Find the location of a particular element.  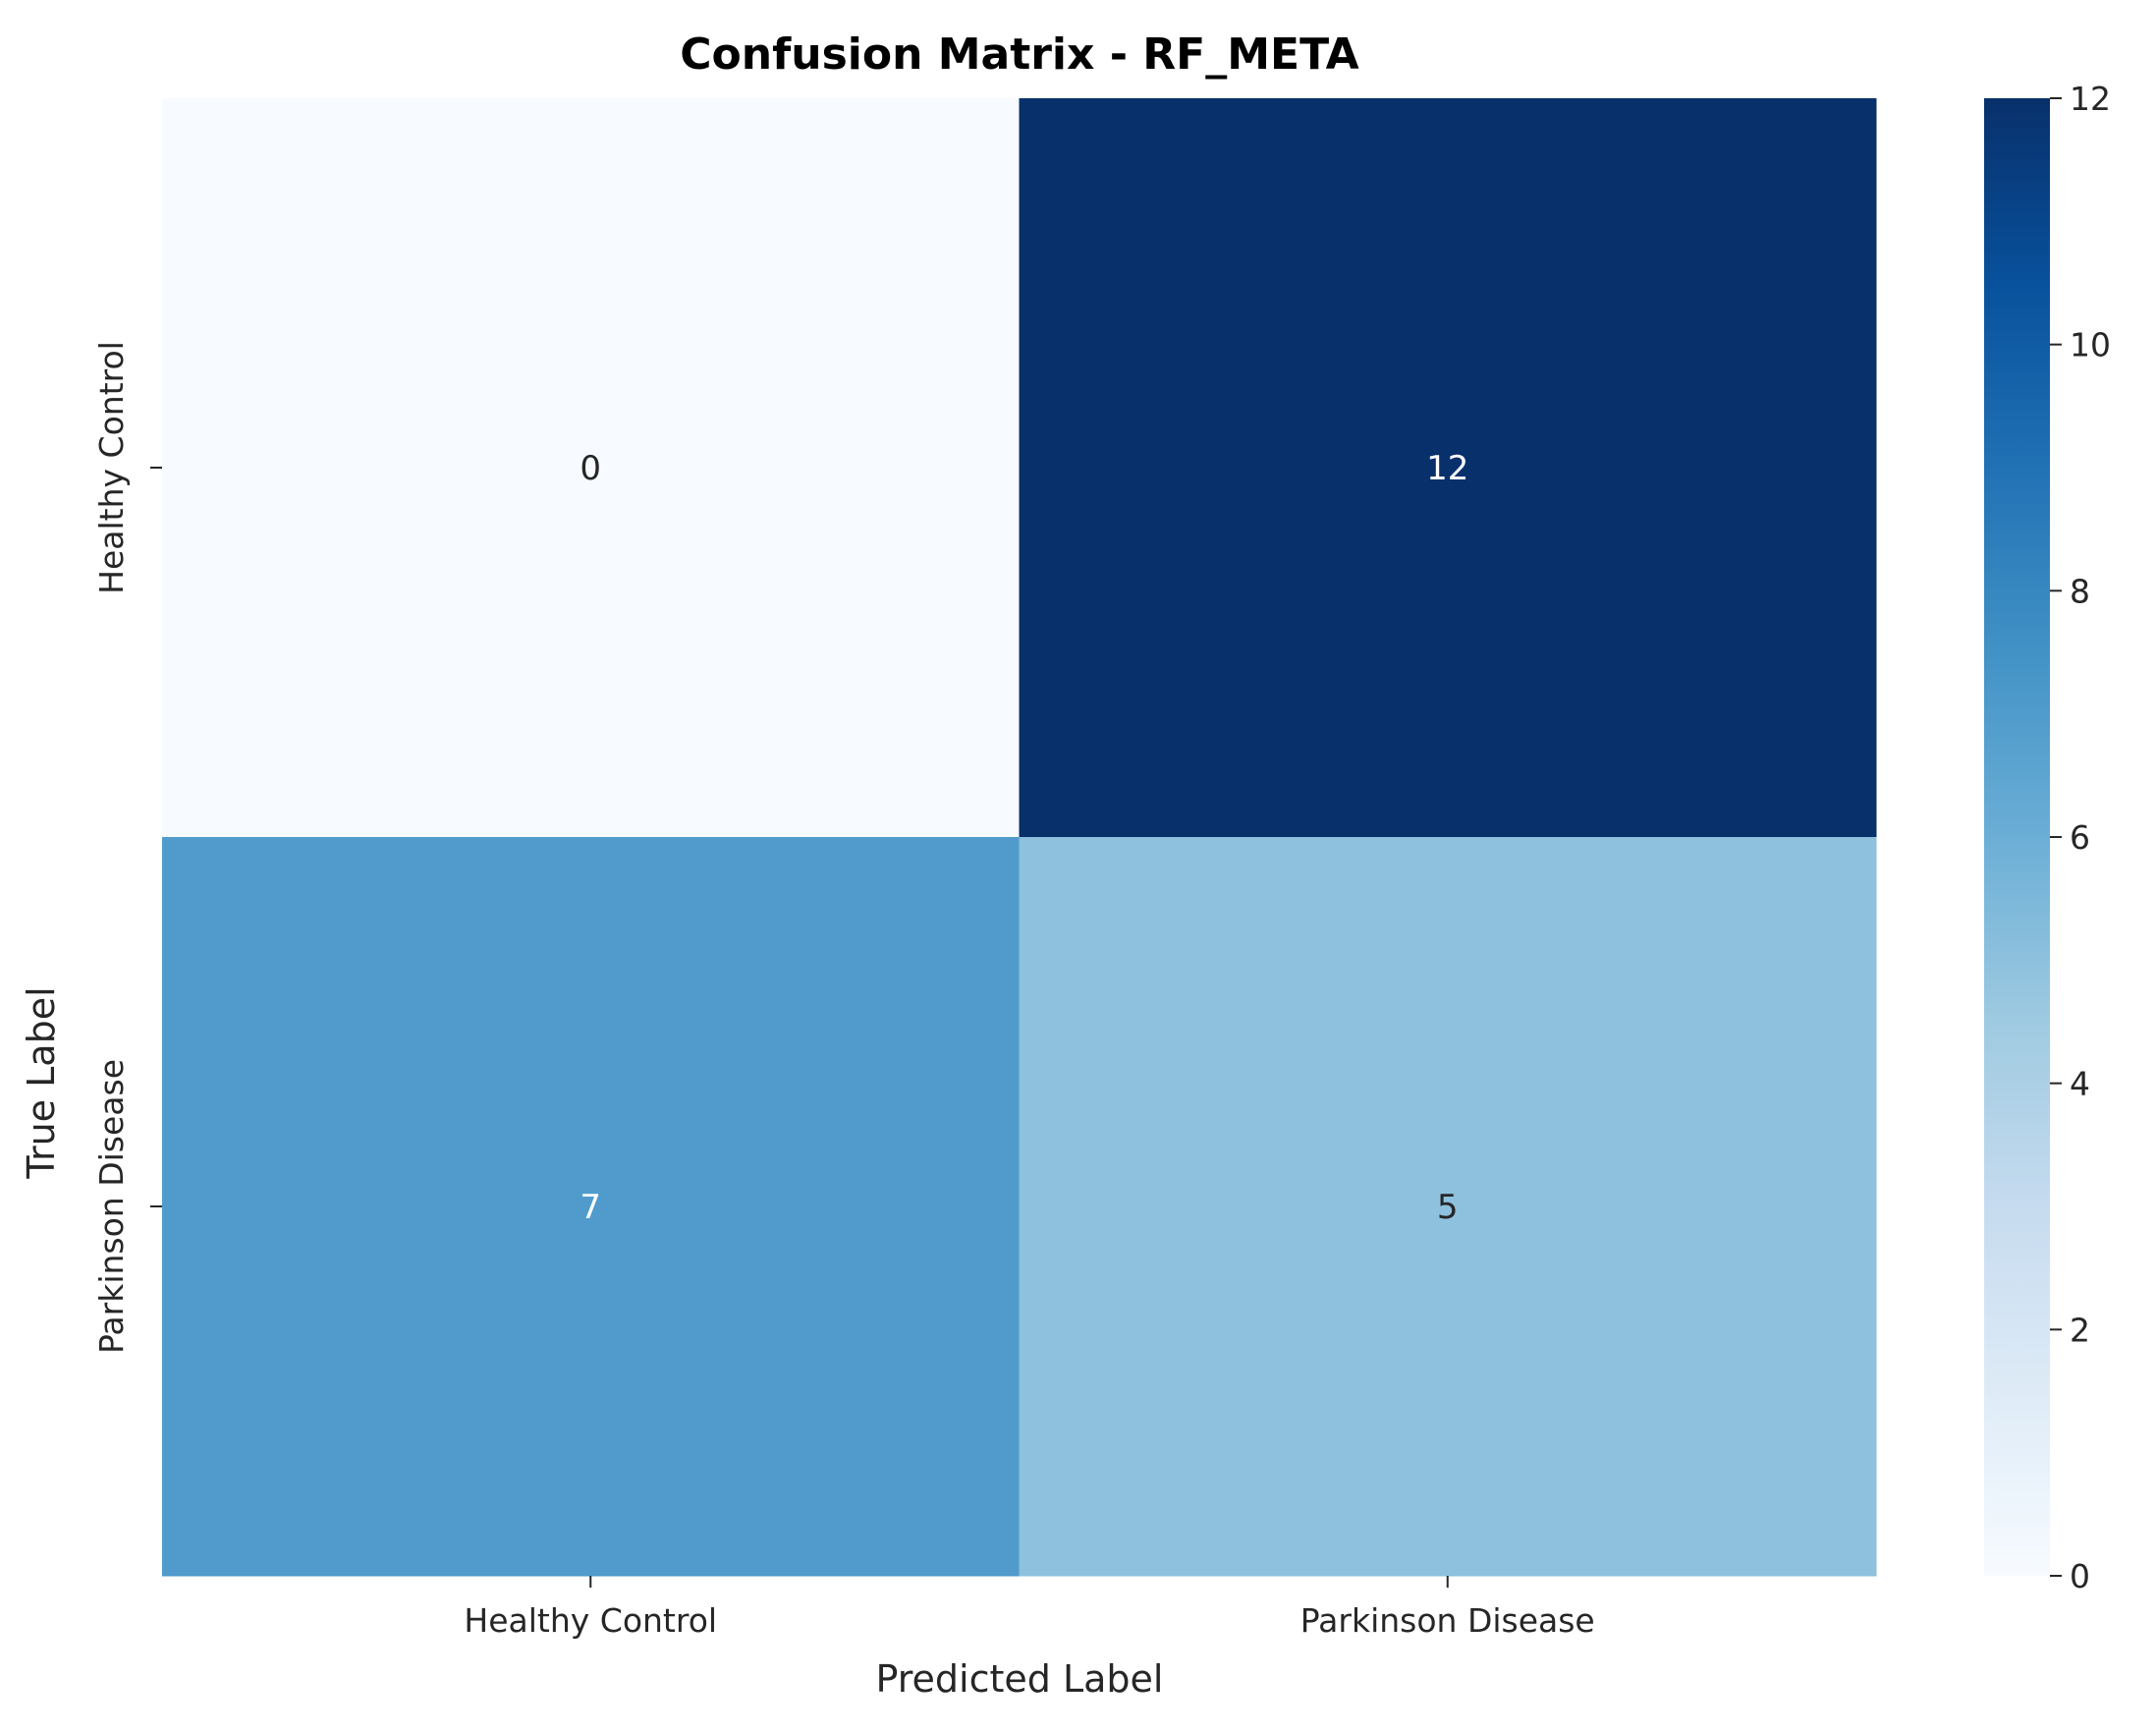

colorbar-tick-label: 0 is located at coordinates (2080, 1576).